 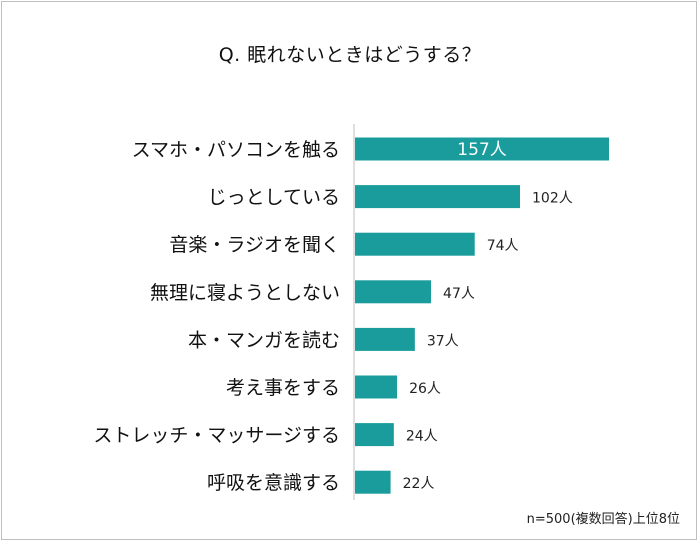 What do you see at coordinates (503, 246) in the screenshot?
I see `value-label: 74人` at bounding box center [503, 246].